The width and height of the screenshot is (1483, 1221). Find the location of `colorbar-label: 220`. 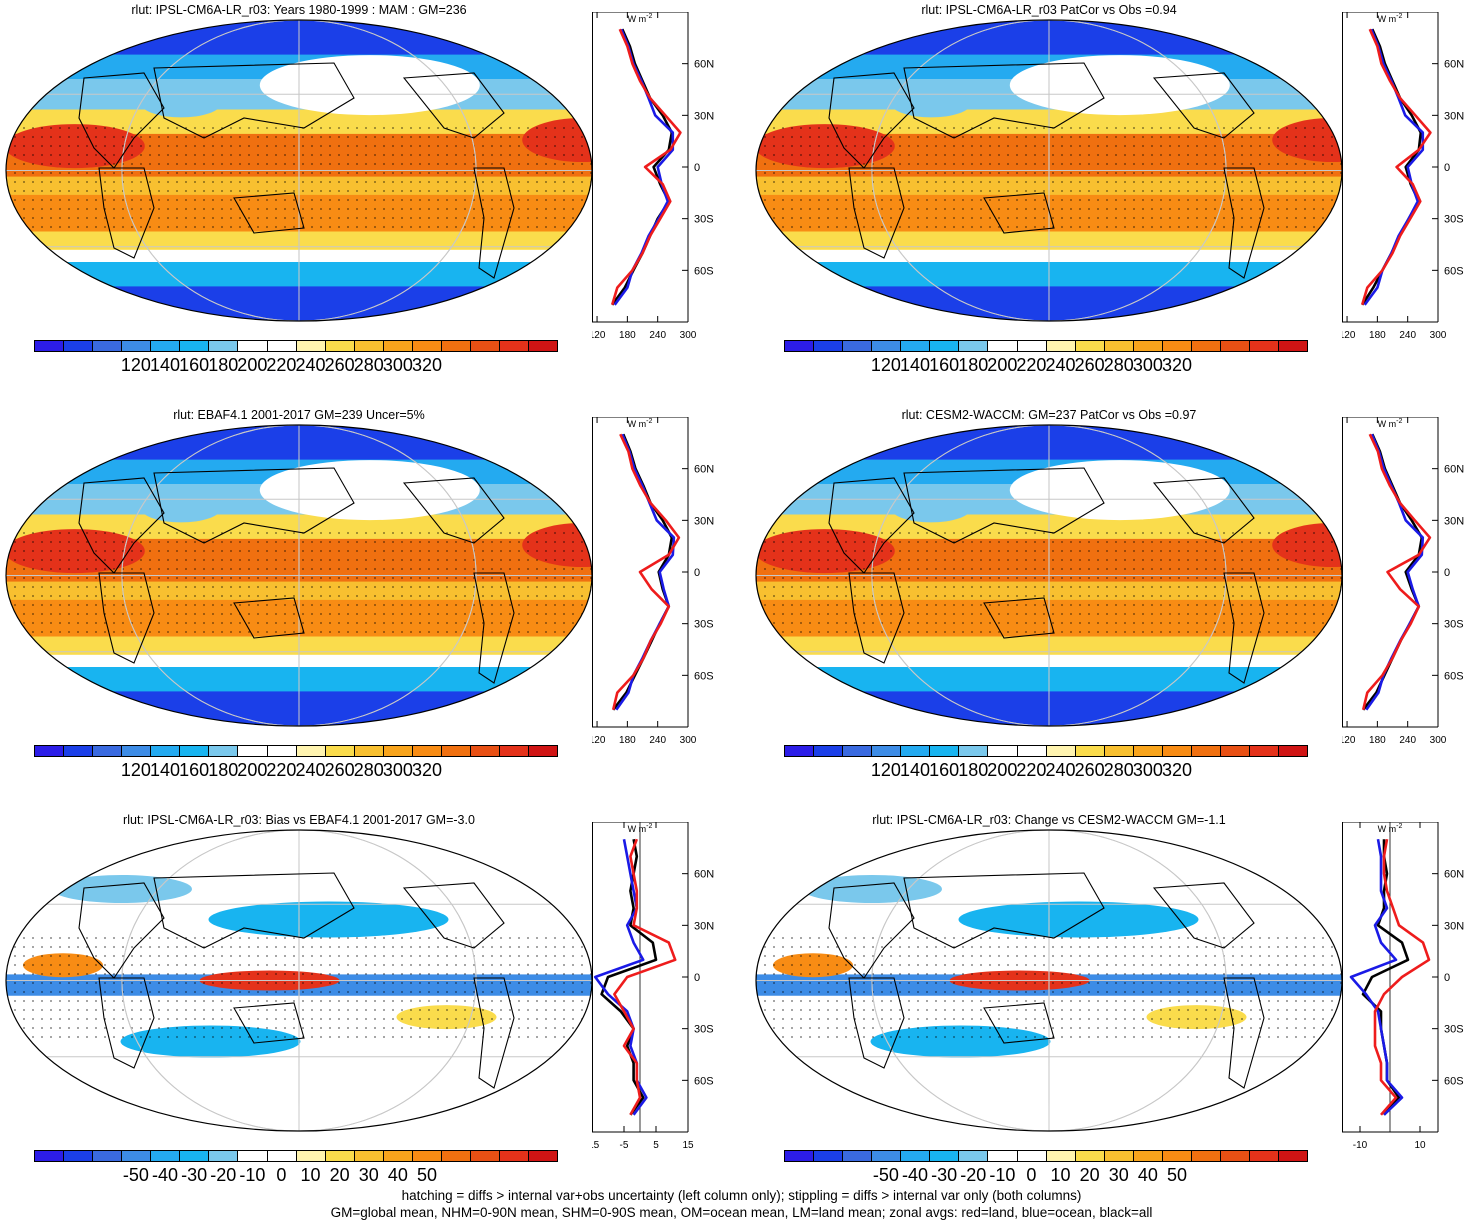

colorbar-label: 220 is located at coordinates (281, 365).